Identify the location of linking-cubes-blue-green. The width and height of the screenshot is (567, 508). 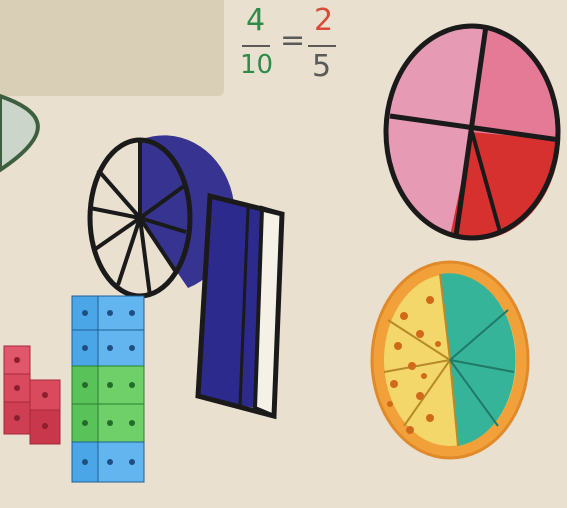
(108, 389).